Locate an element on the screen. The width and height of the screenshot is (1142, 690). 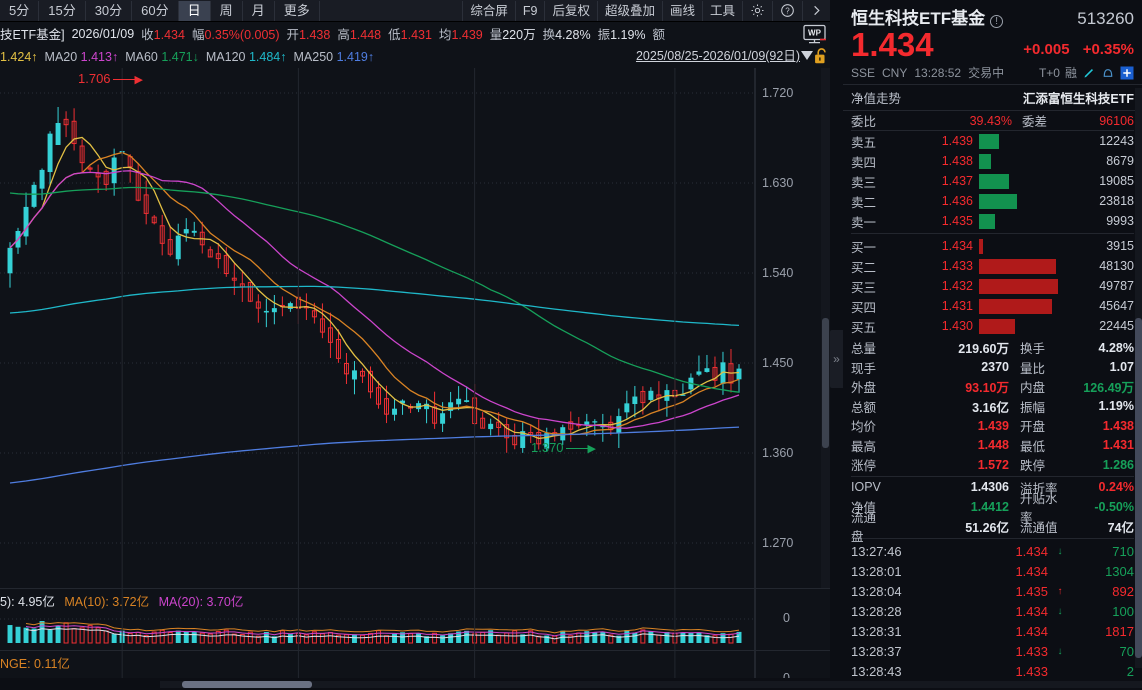
period-7: 更多 is located at coordinates (297, 10).